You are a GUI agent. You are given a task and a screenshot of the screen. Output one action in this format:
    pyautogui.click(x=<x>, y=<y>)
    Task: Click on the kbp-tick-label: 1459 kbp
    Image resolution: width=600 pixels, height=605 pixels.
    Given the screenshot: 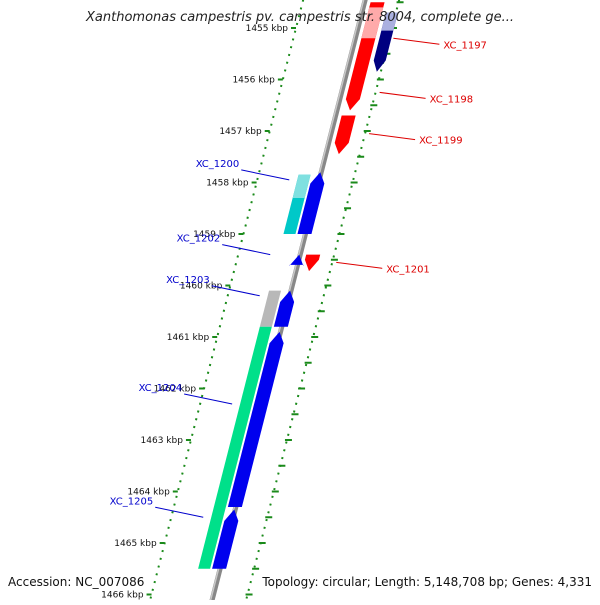 What is the action you would take?
    pyautogui.click(x=214, y=235)
    